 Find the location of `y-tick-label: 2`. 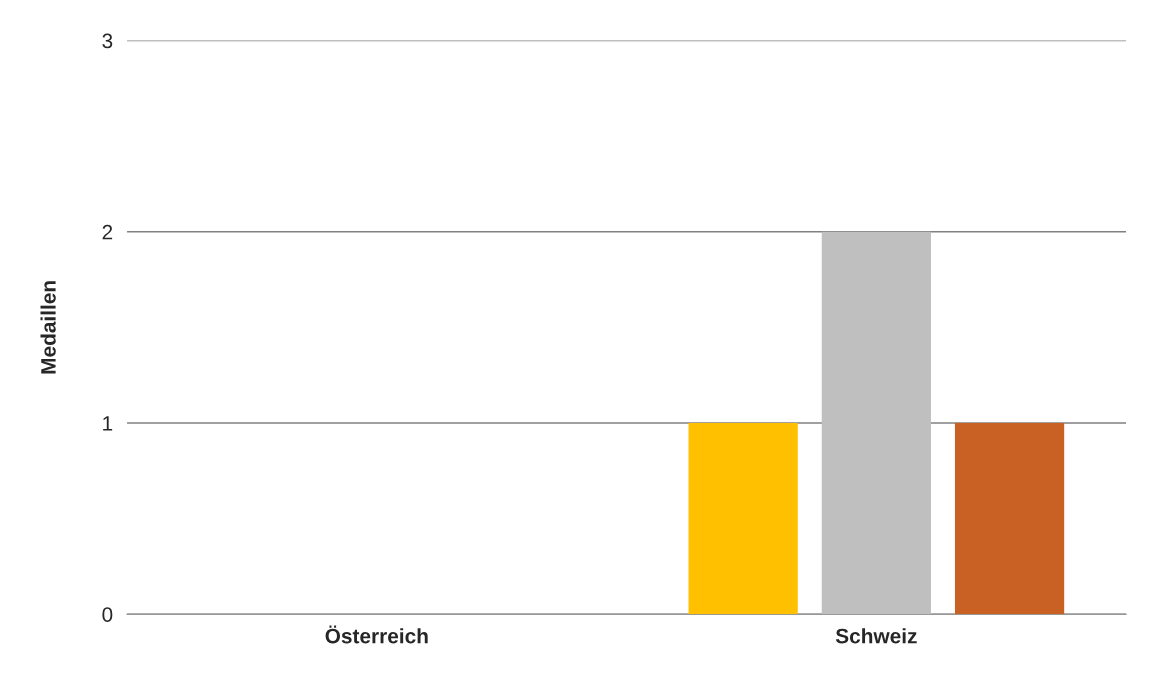

y-tick-label: 2 is located at coordinates (107, 232).